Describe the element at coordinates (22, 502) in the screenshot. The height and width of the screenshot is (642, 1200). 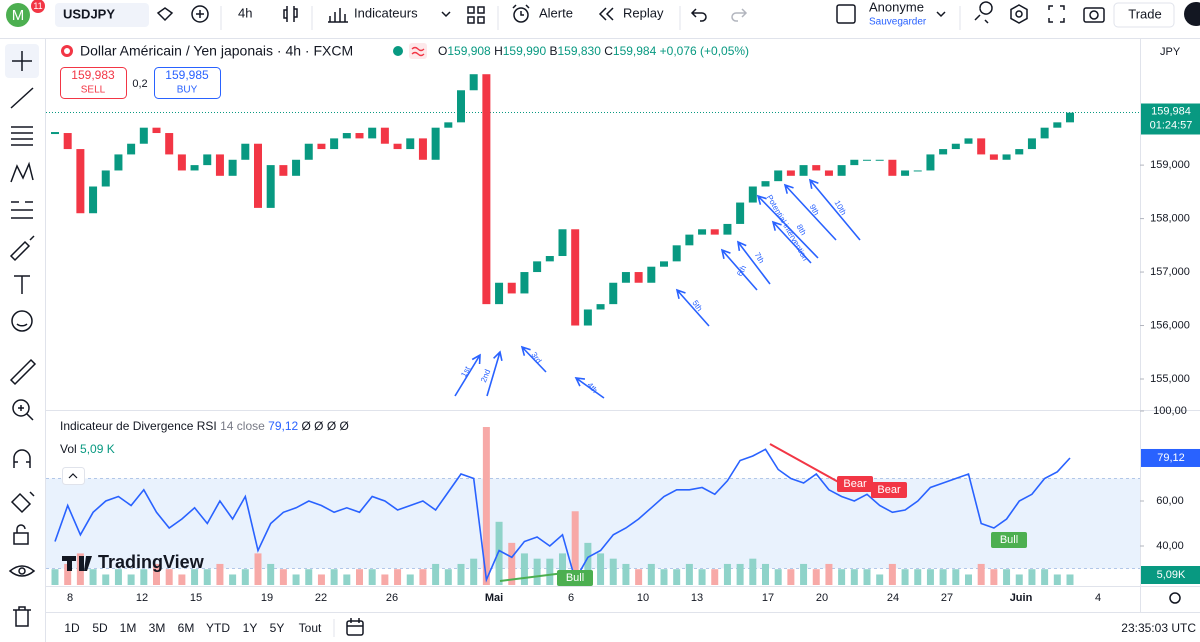
I see `tool-lock-draw` at that location.